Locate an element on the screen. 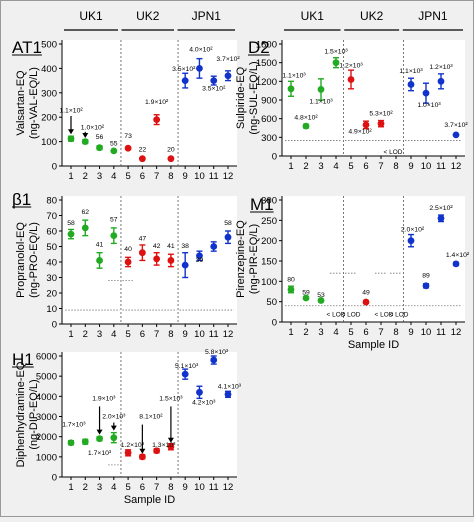 Image resolution: width=474 pixels, height=522 pixels. data-label: 47 is located at coordinates (143, 238).